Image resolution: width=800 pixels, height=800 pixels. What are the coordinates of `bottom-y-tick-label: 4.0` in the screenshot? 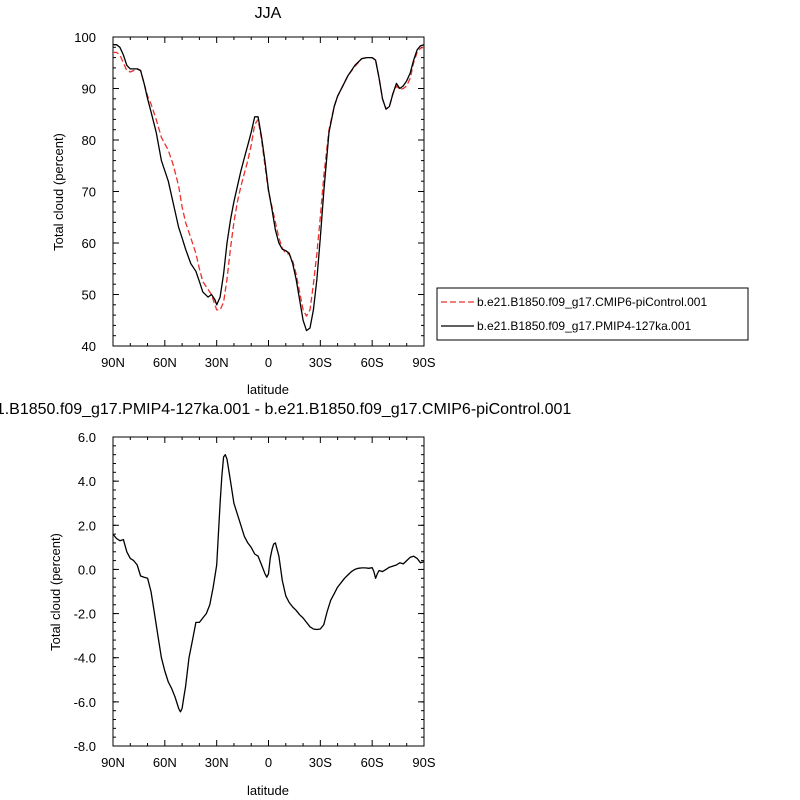 It's located at (87, 481).